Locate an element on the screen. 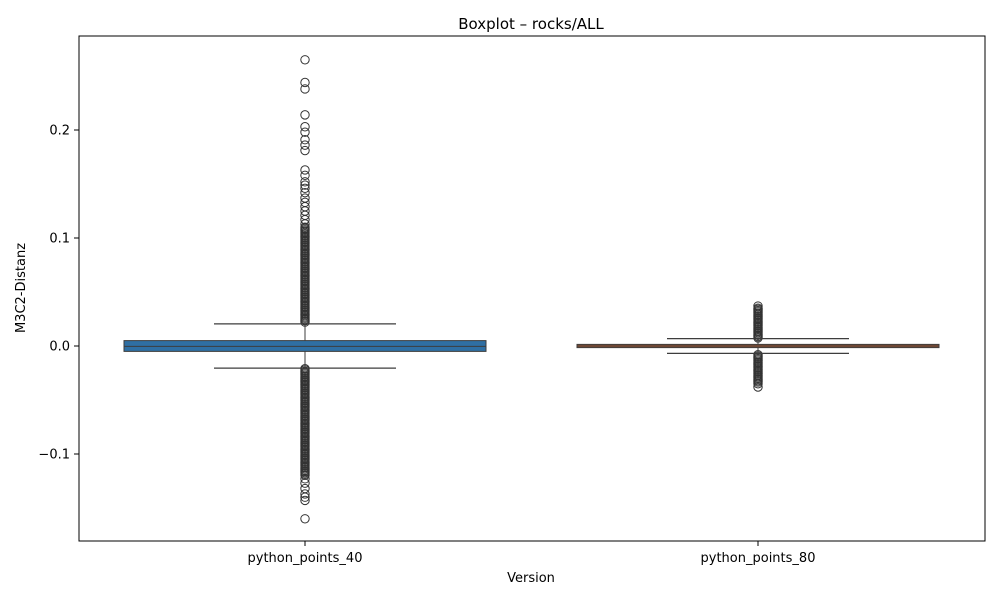 This screenshot has height=600, width=1000. y-tick-label: −0.1 is located at coordinates (54, 455).